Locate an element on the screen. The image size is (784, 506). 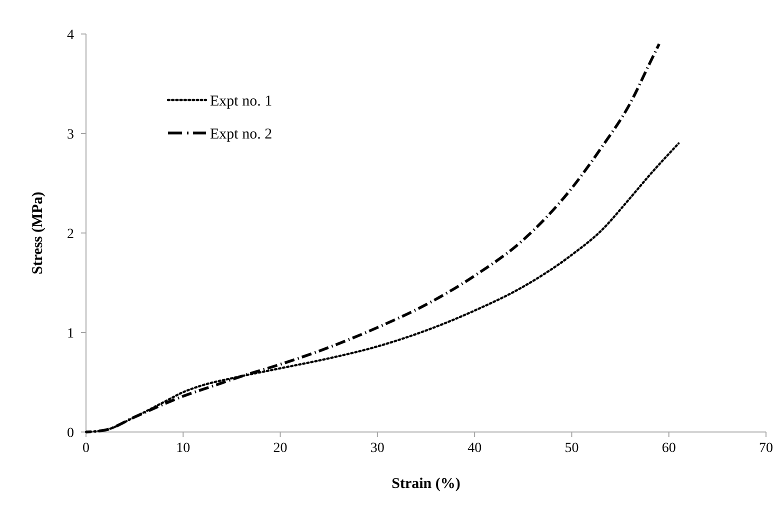
y-tick-label: 0 is located at coordinates (70, 433).